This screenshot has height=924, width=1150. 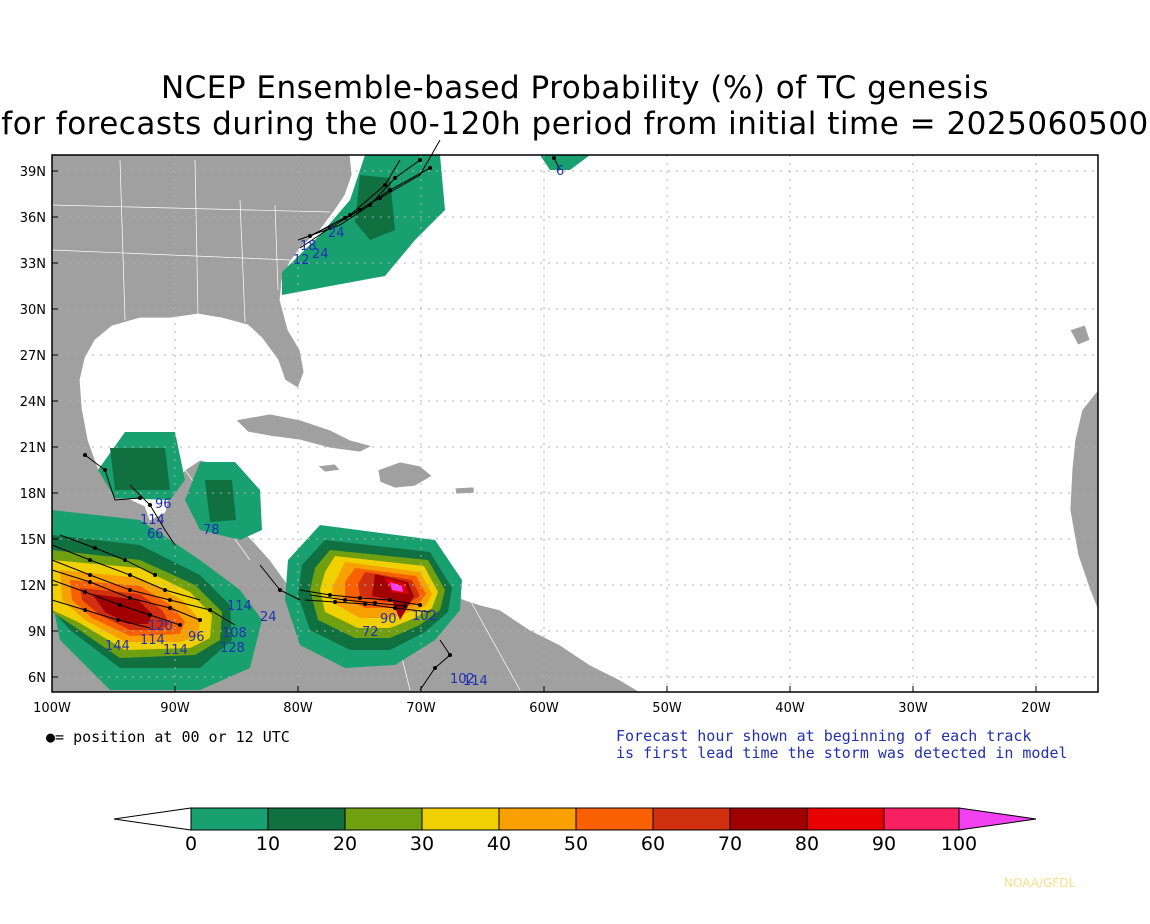 I want to click on fh-label: 90, so click(x=388, y=619).